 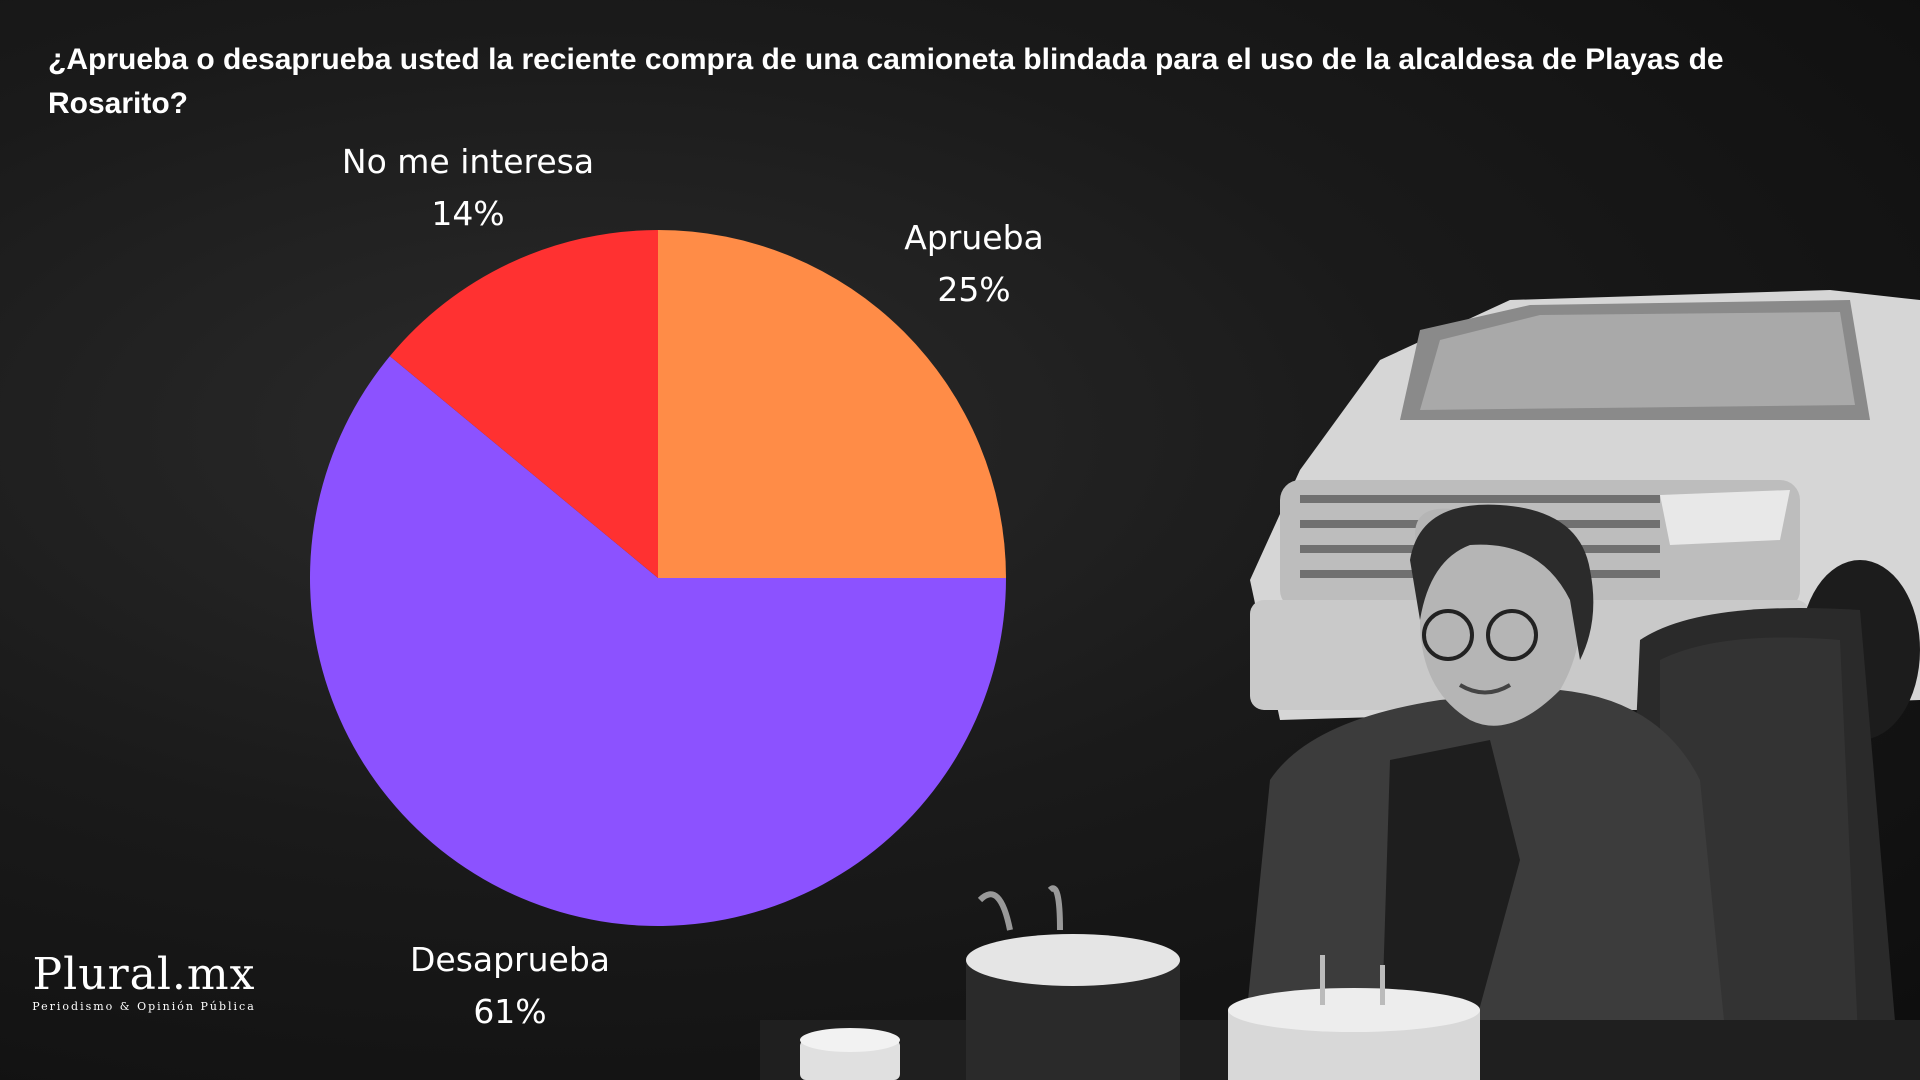 What do you see at coordinates (144, 974) in the screenshot?
I see `logo-main-text: Plural.mx` at bounding box center [144, 974].